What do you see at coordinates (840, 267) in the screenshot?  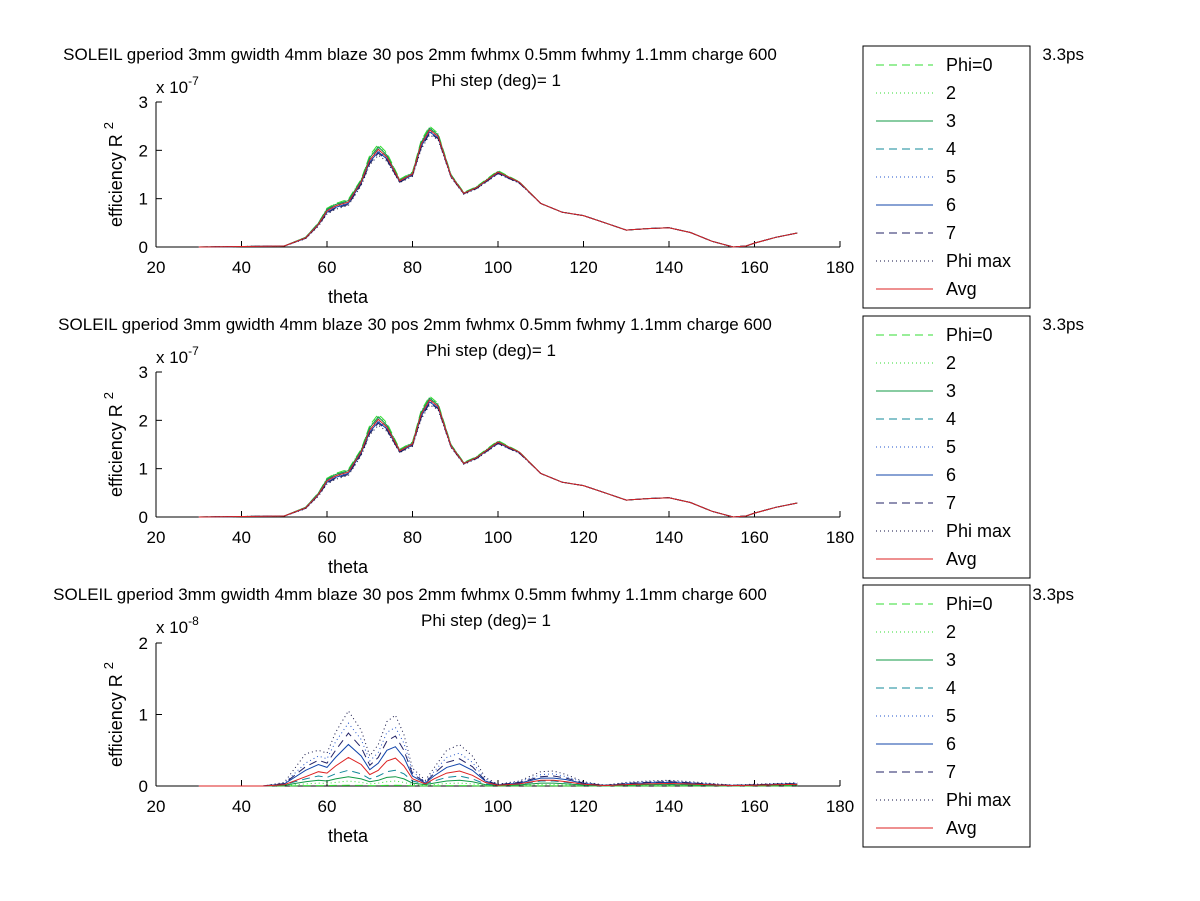 I see `x-tick-label: 180` at bounding box center [840, 267].